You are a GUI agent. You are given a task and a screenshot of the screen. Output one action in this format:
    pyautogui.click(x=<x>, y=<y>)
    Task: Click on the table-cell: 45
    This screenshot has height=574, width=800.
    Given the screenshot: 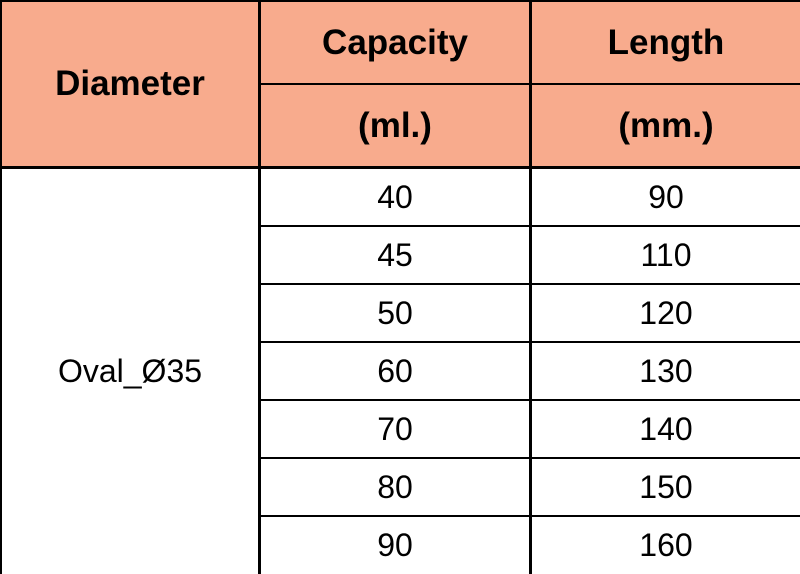 What is the action you would take?
    pyautogui.click(x=395, y=255)
    